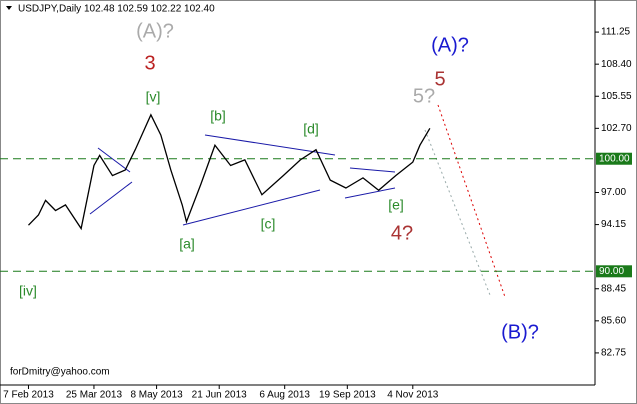 The height and width of the screenshot is (404, 637). I want to click on x-tick-label: 19 Sep 2013, so click(347, 395).